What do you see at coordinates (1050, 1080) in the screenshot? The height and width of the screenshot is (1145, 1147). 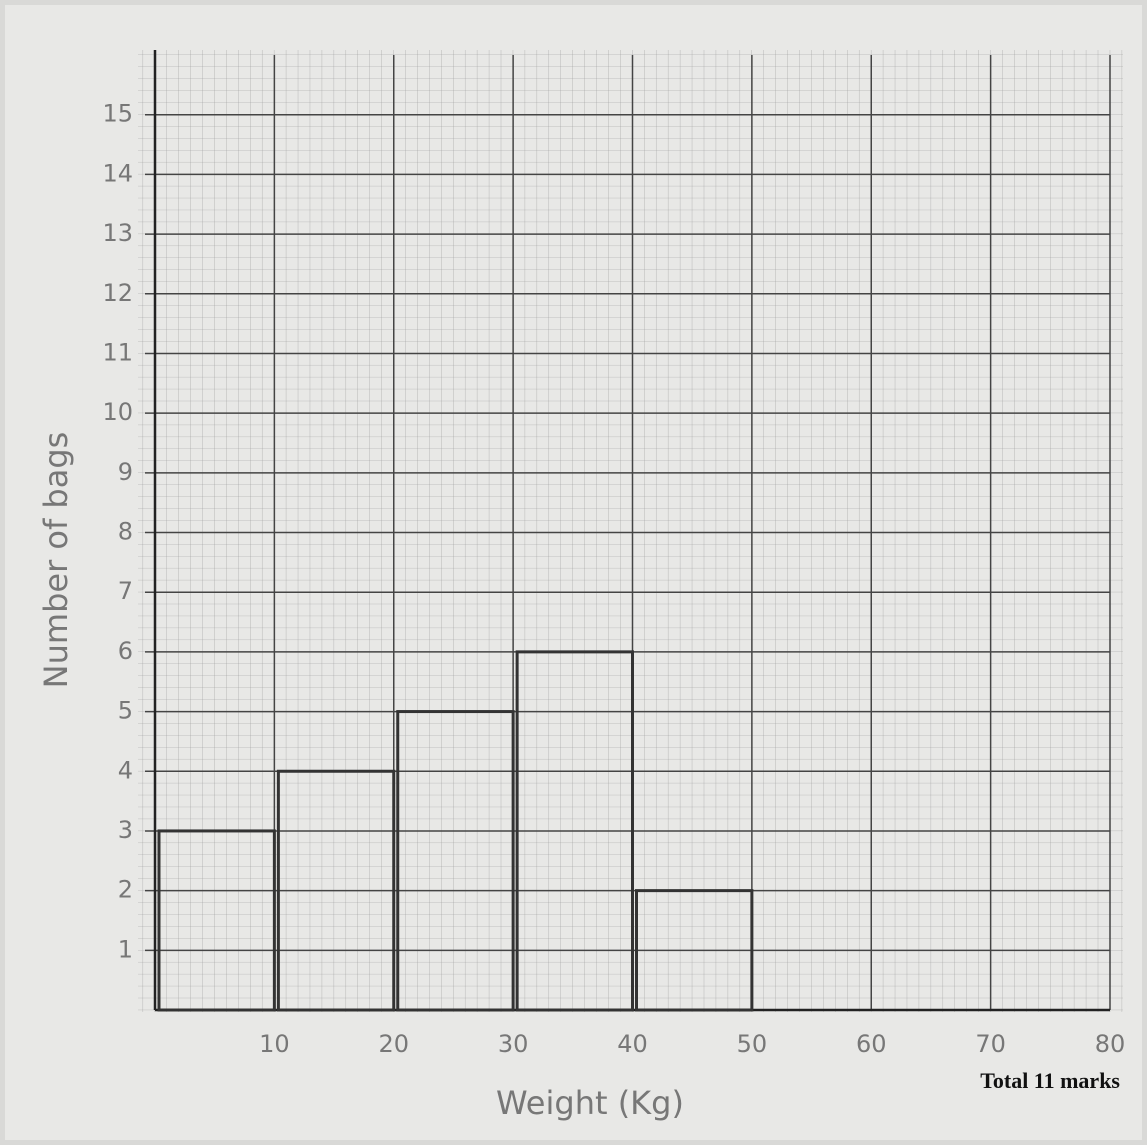 I see `annotation: Total 11 marks` at bounding box center [1050, 1080].